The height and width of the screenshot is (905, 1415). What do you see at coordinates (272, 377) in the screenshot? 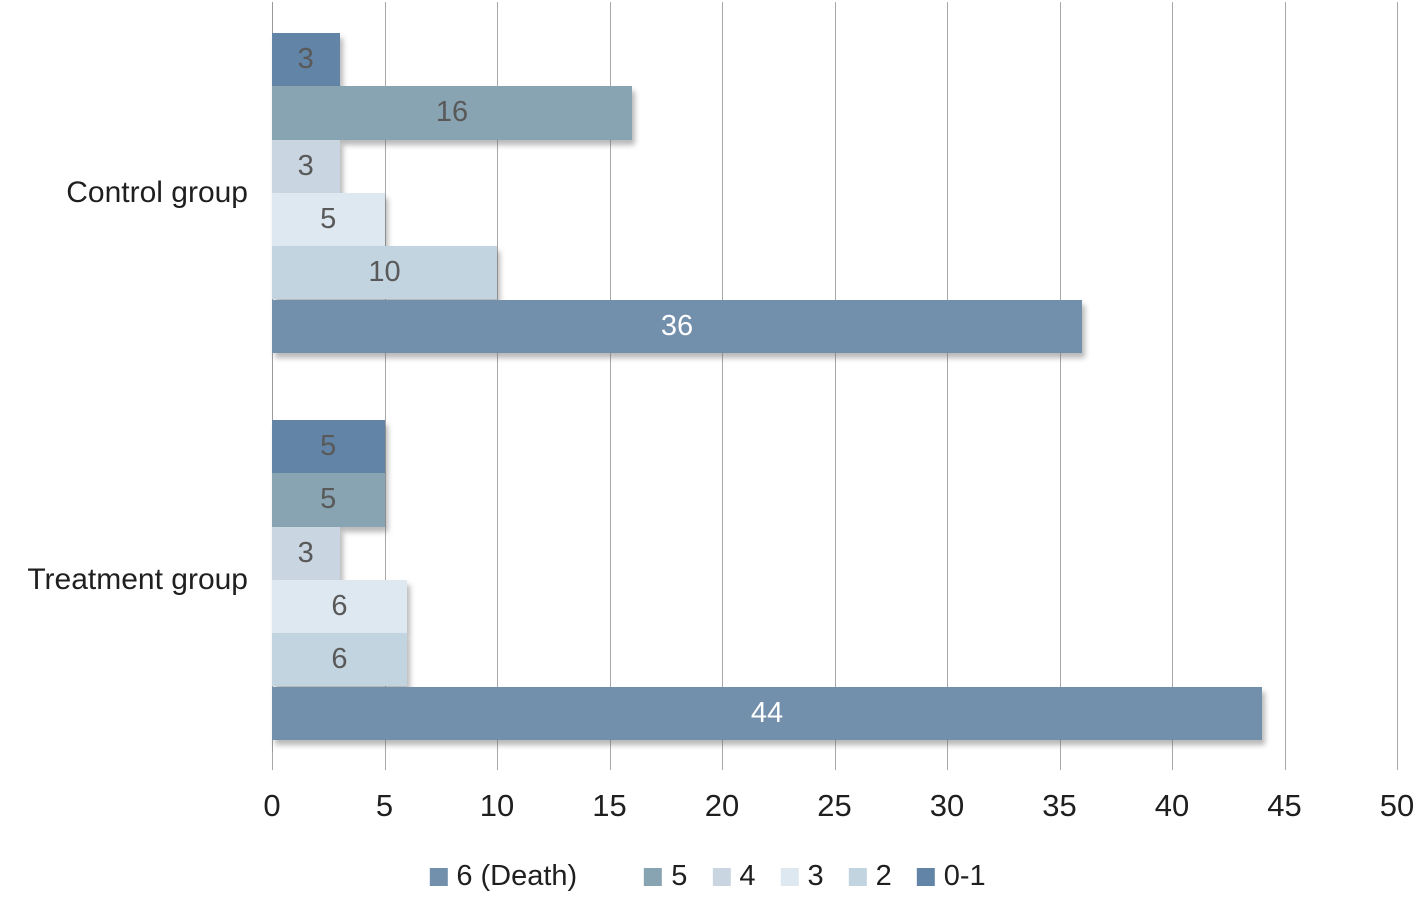
I see `y-axis-line` at bounding box center [272, 377].